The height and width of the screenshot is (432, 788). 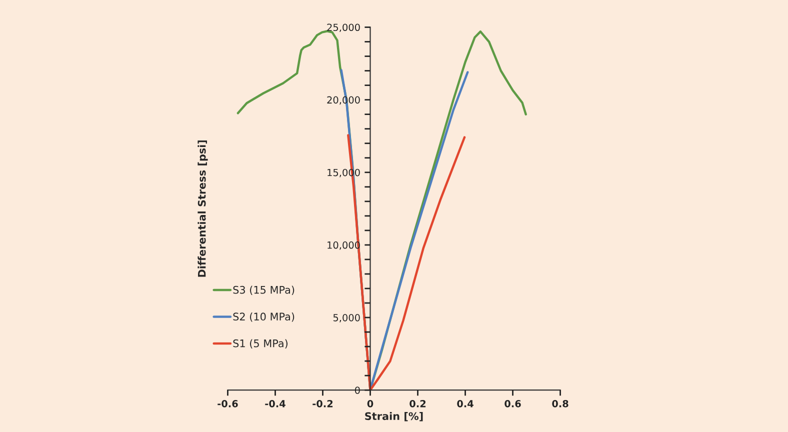 What do you see at coordinates (263, 317) in the screenshot?
I see `legend-label: S2 (10 MPa)` at bounding box center [263, 317].